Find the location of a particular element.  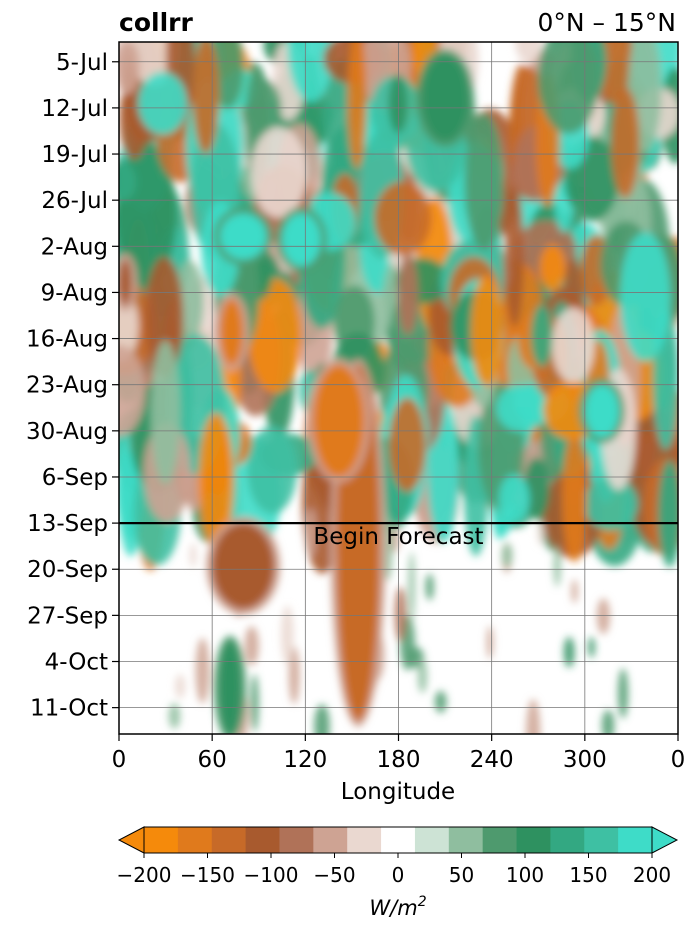

chart-title-right: 0°N – 15°N is located at coordinates (606, 22).